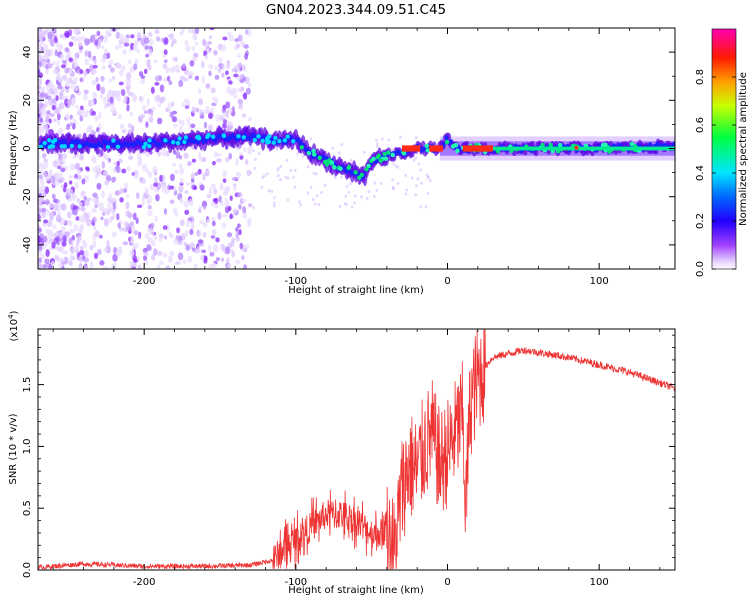 The image size is (750, 600). What do you see at coordinates (700, 173) in the screenshot?
I see `colorbar-tick-label: 0.4` at bounding box center [700, 173].